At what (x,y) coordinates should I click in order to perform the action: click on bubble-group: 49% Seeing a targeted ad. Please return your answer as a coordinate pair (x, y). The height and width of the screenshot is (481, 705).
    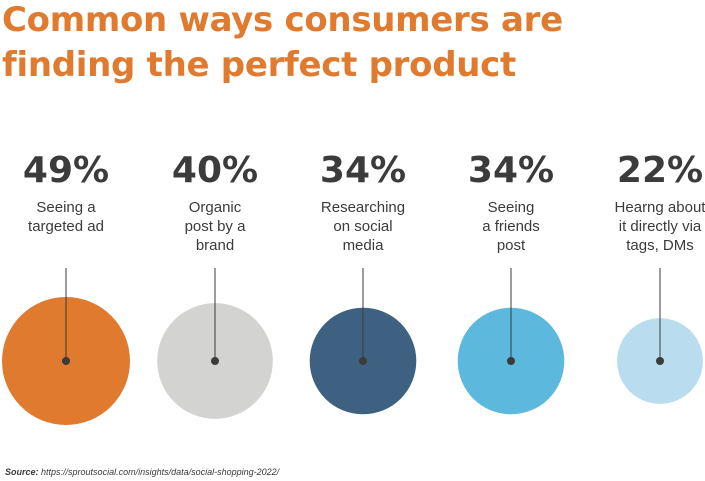
    Looking at the image, I should click on (66, 287).